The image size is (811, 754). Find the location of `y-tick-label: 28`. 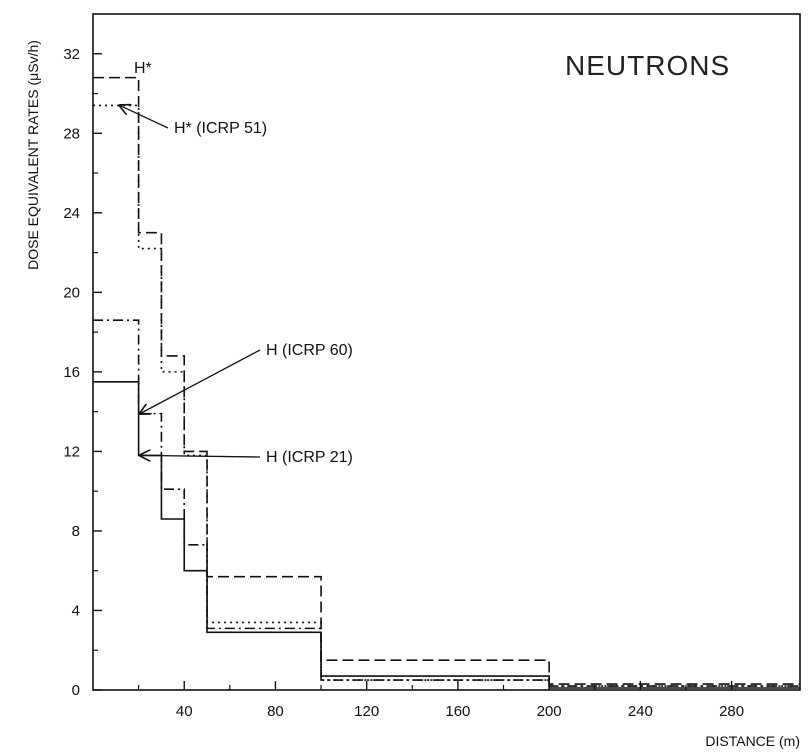

y-tick-label: 28 is located at coordinates (71, 133).